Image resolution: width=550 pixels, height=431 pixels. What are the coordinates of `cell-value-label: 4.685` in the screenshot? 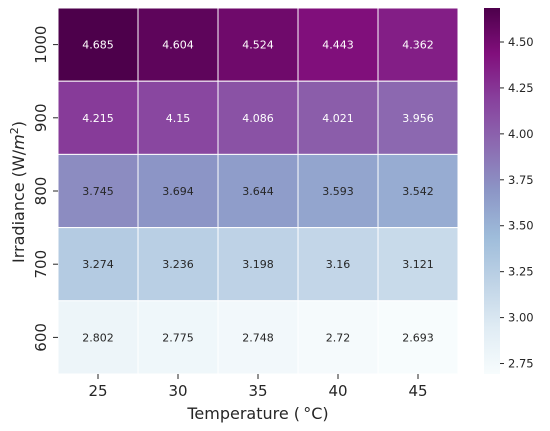 It's located at (98, 45).